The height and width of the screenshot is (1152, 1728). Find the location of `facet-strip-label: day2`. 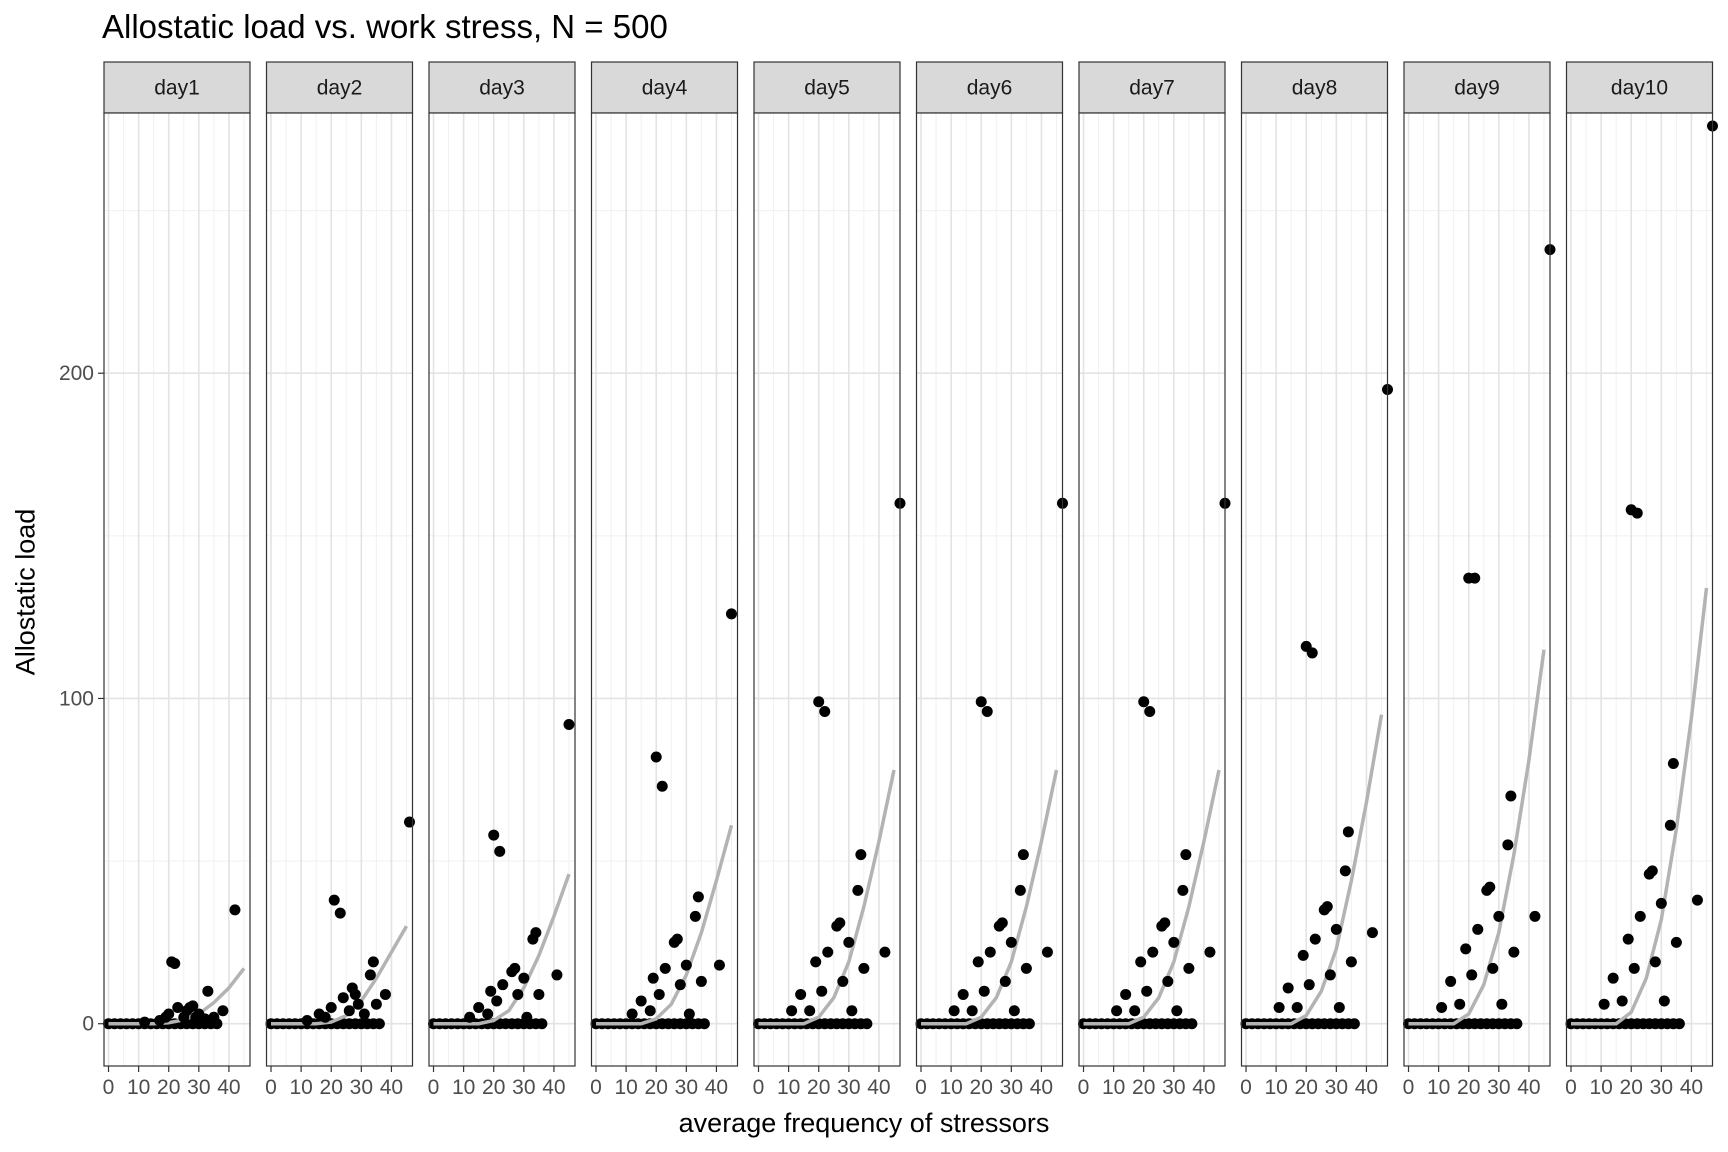

facet-strip-label: day2 is located at coordinates (340, 88).